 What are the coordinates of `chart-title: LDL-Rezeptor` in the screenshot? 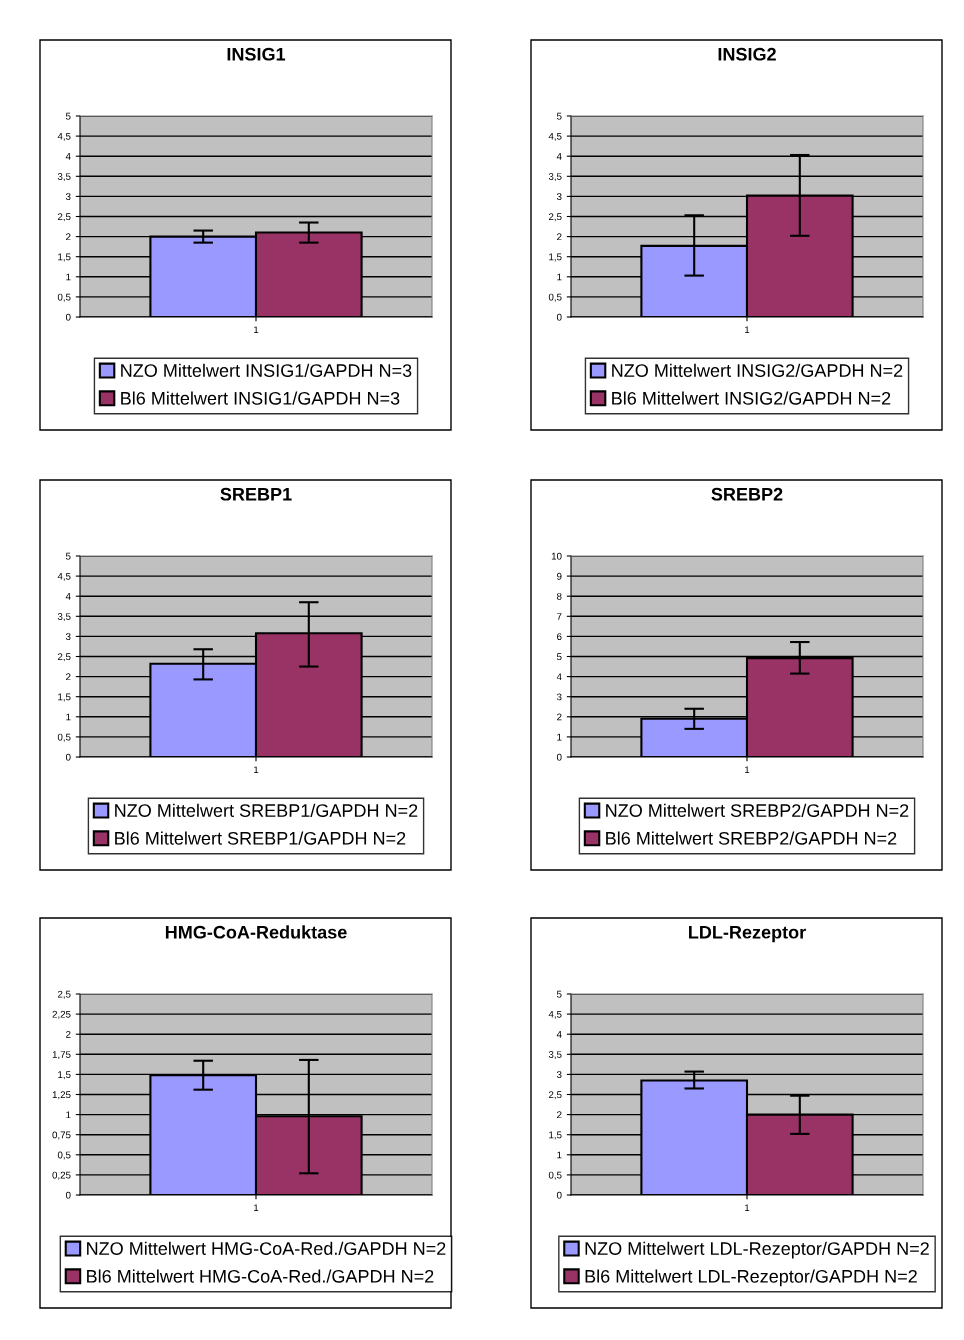 It's located at (747, 934).